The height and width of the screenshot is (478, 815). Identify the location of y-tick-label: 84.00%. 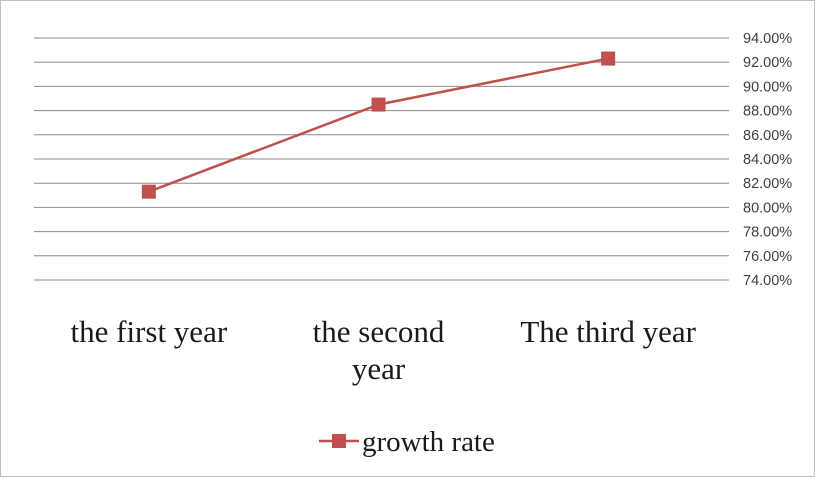
(767, 160).